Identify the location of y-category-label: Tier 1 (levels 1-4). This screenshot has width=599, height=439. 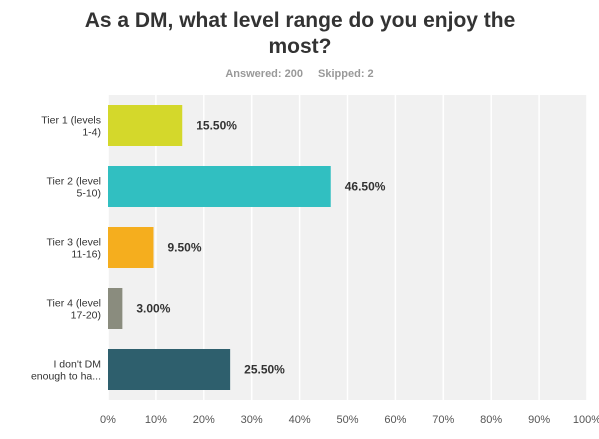
(71, 127).